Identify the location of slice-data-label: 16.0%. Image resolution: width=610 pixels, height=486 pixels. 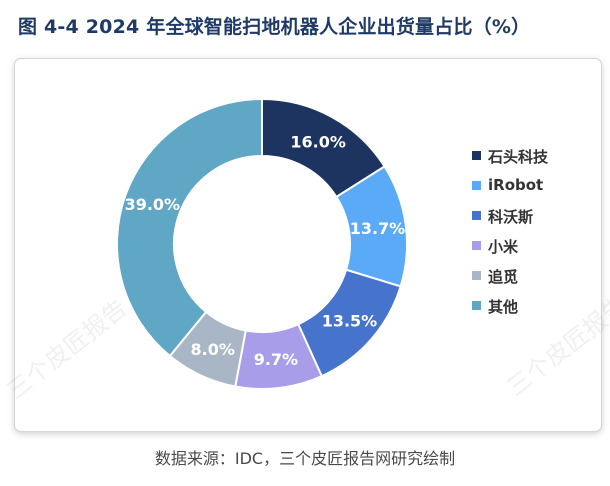
(318, 141).